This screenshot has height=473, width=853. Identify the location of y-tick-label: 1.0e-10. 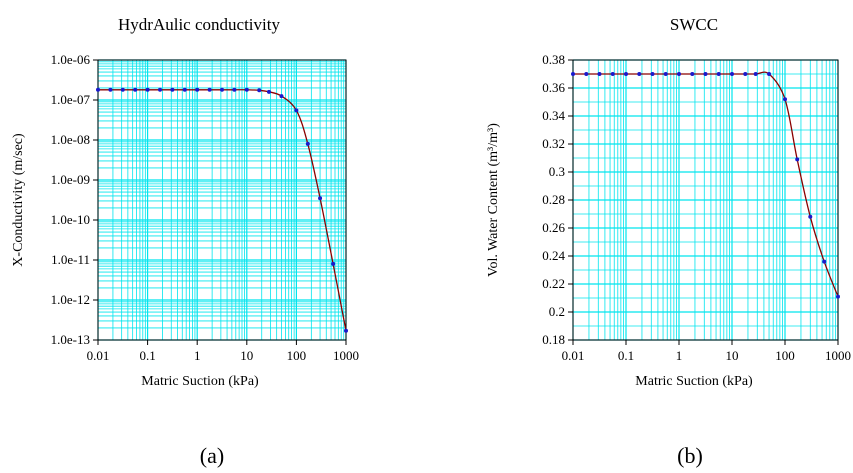
(70, 219).